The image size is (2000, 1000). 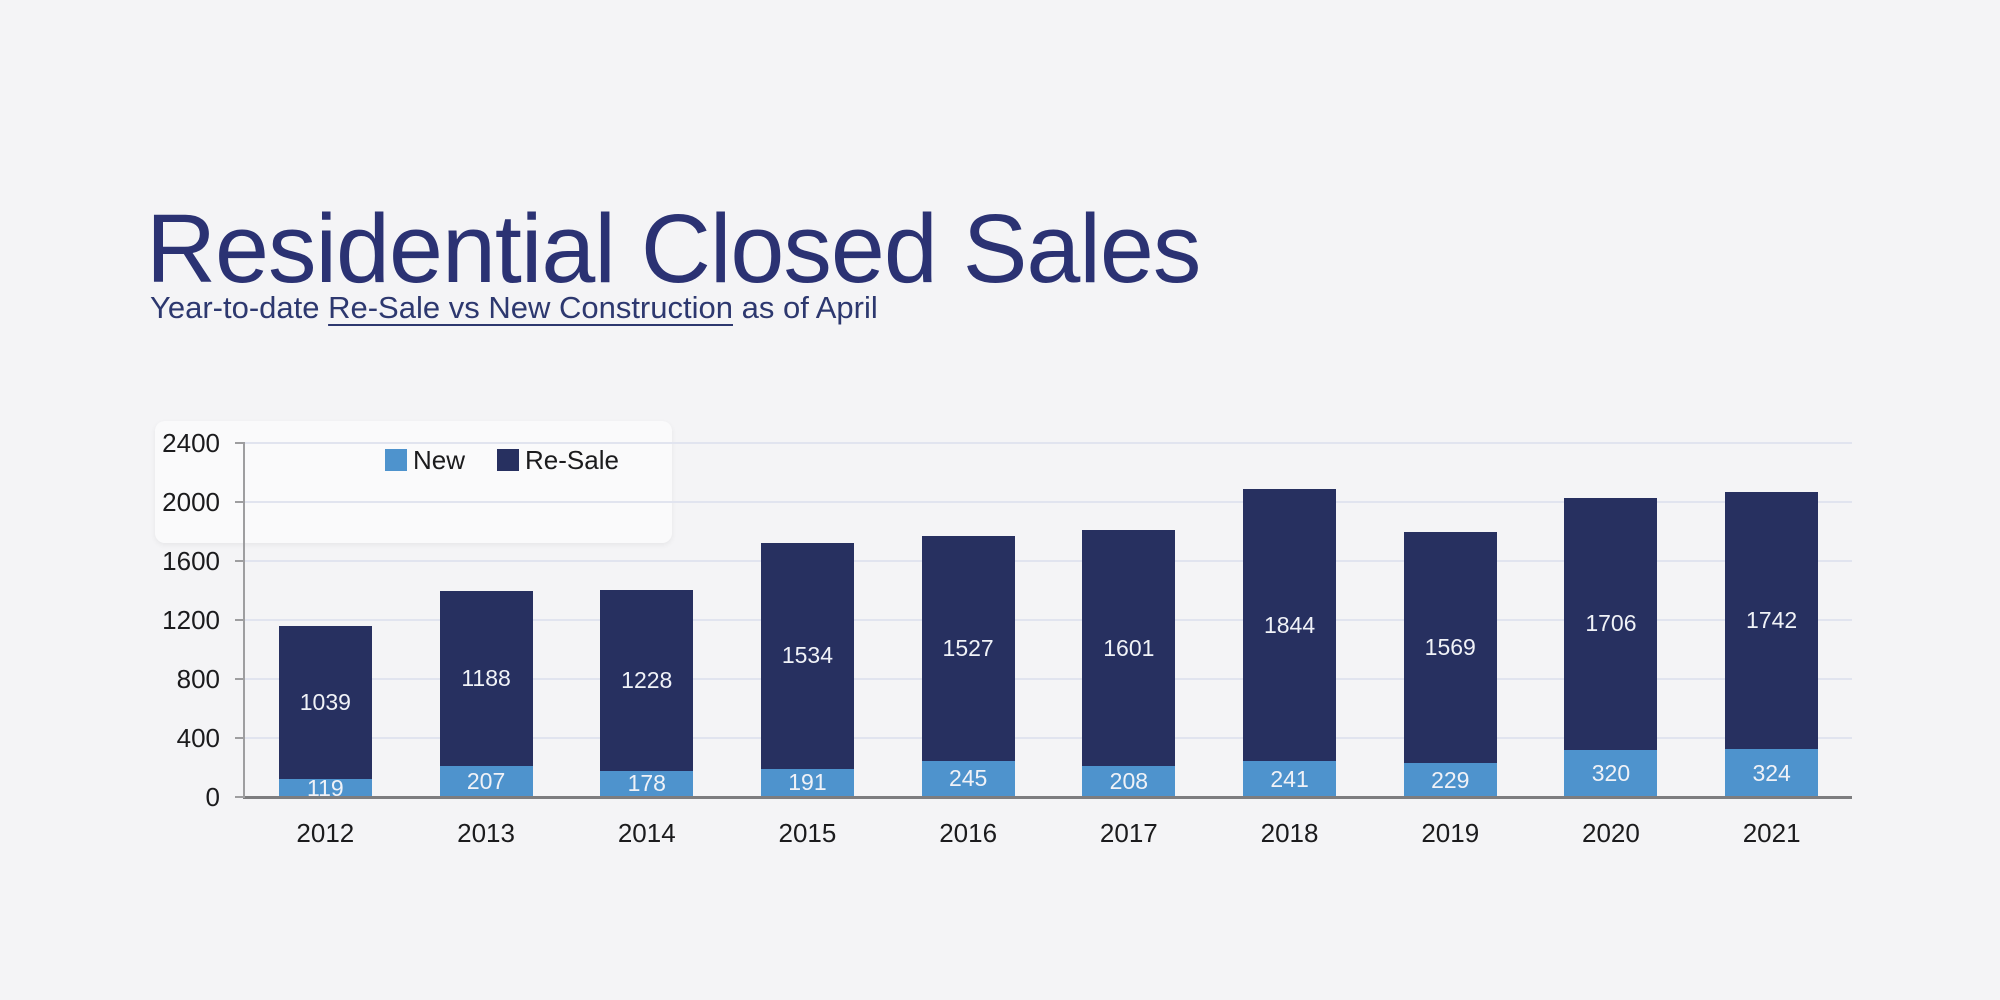 What do you see at coordinates (191, 620) in the screenshot?
I see `y-axis-tick-label: 1200` at bounding box center [191, 620].